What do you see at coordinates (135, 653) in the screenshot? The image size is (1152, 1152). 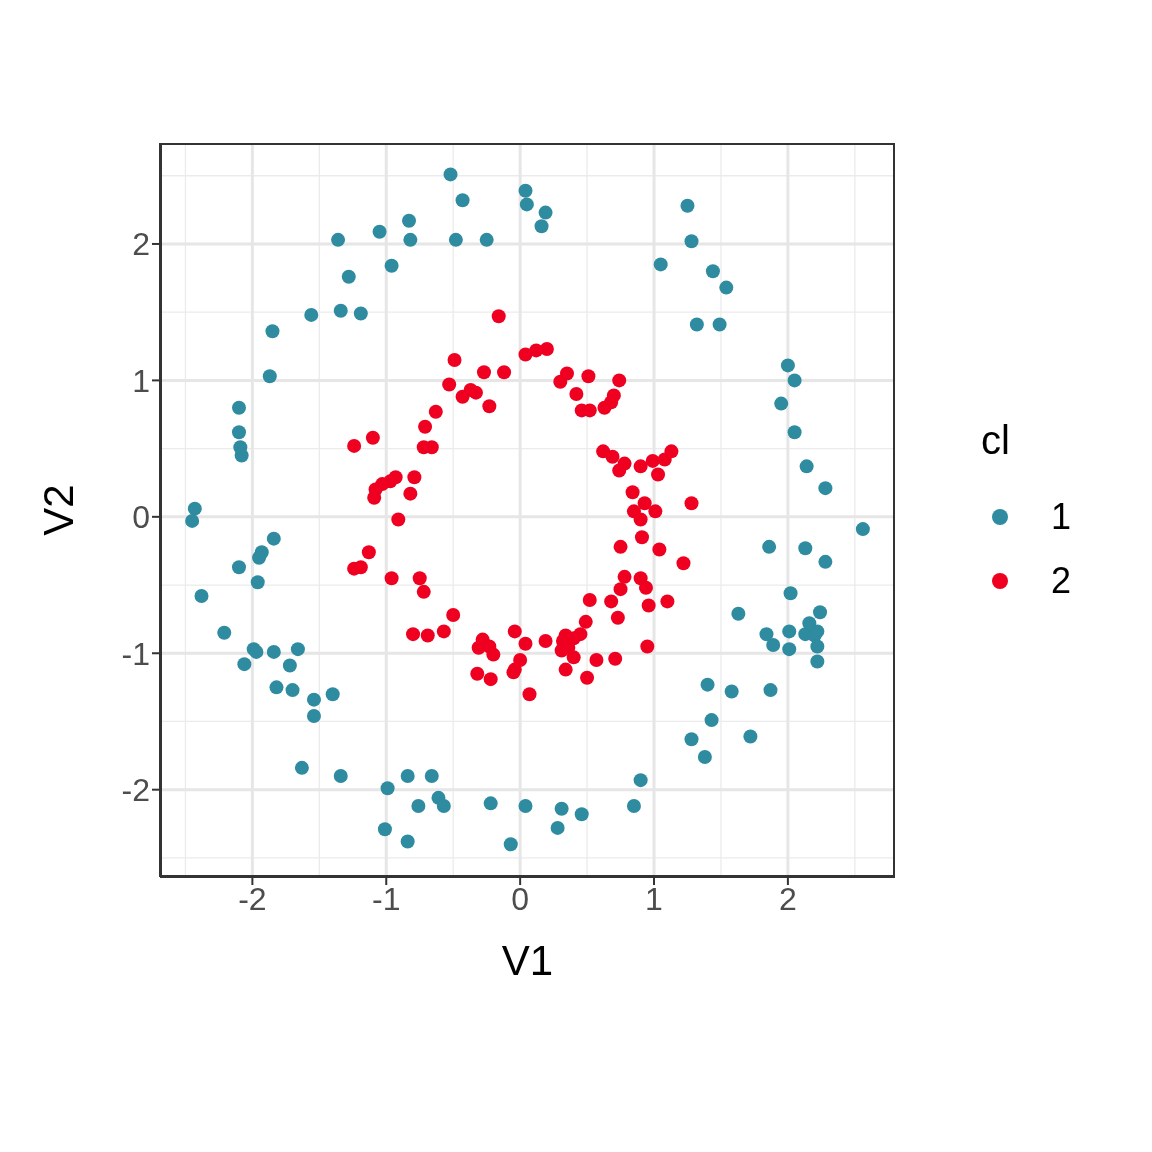 I see `y-tick-label: -1` at bounding box center [135, 653].